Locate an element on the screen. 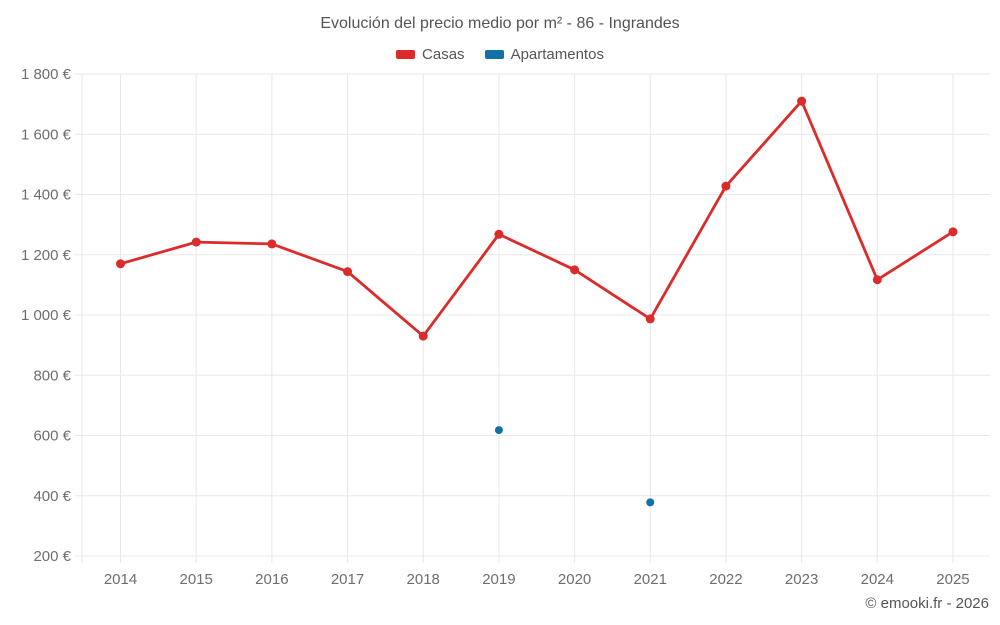 Image resolution: width=1000 pixels, height=625 pixels. data-point-casas-2015 is located at coordinates (196, 242).